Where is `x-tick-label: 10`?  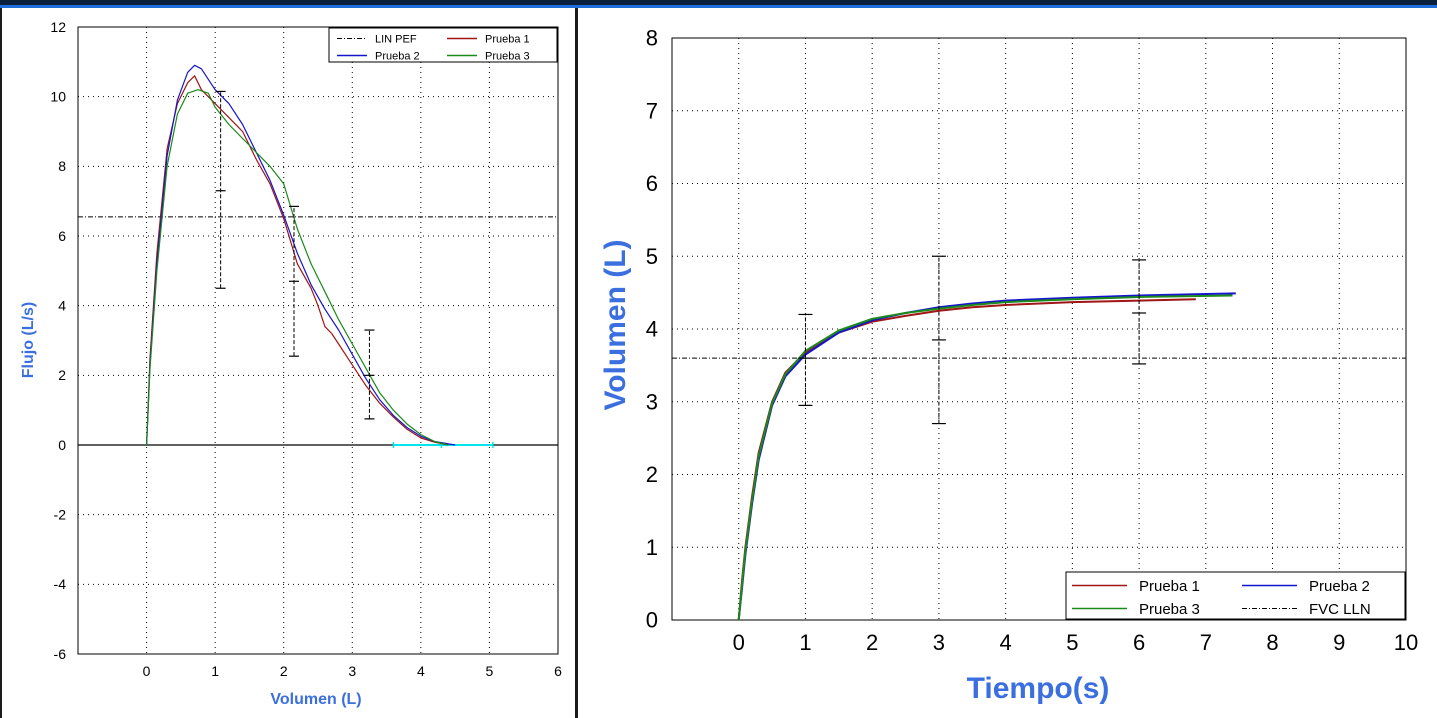
x-tick-label: 10 is located at coordinates (1406, 642).